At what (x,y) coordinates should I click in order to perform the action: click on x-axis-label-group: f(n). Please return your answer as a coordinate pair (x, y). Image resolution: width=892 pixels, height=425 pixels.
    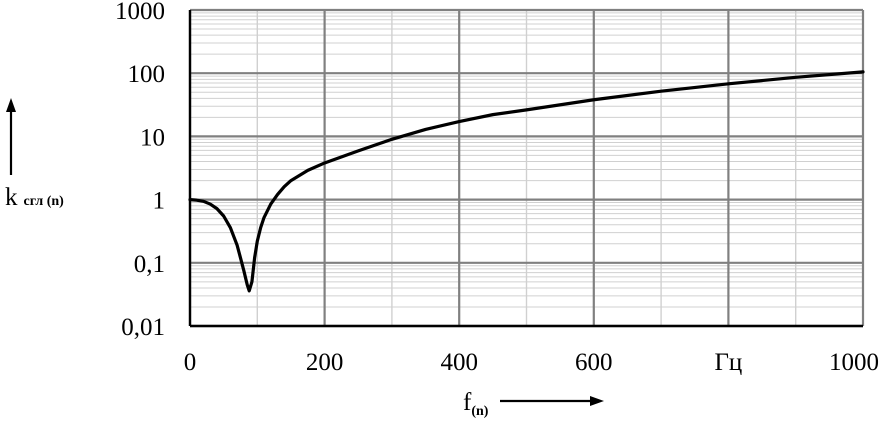
    Looking at the image, I should click on (533, 404).